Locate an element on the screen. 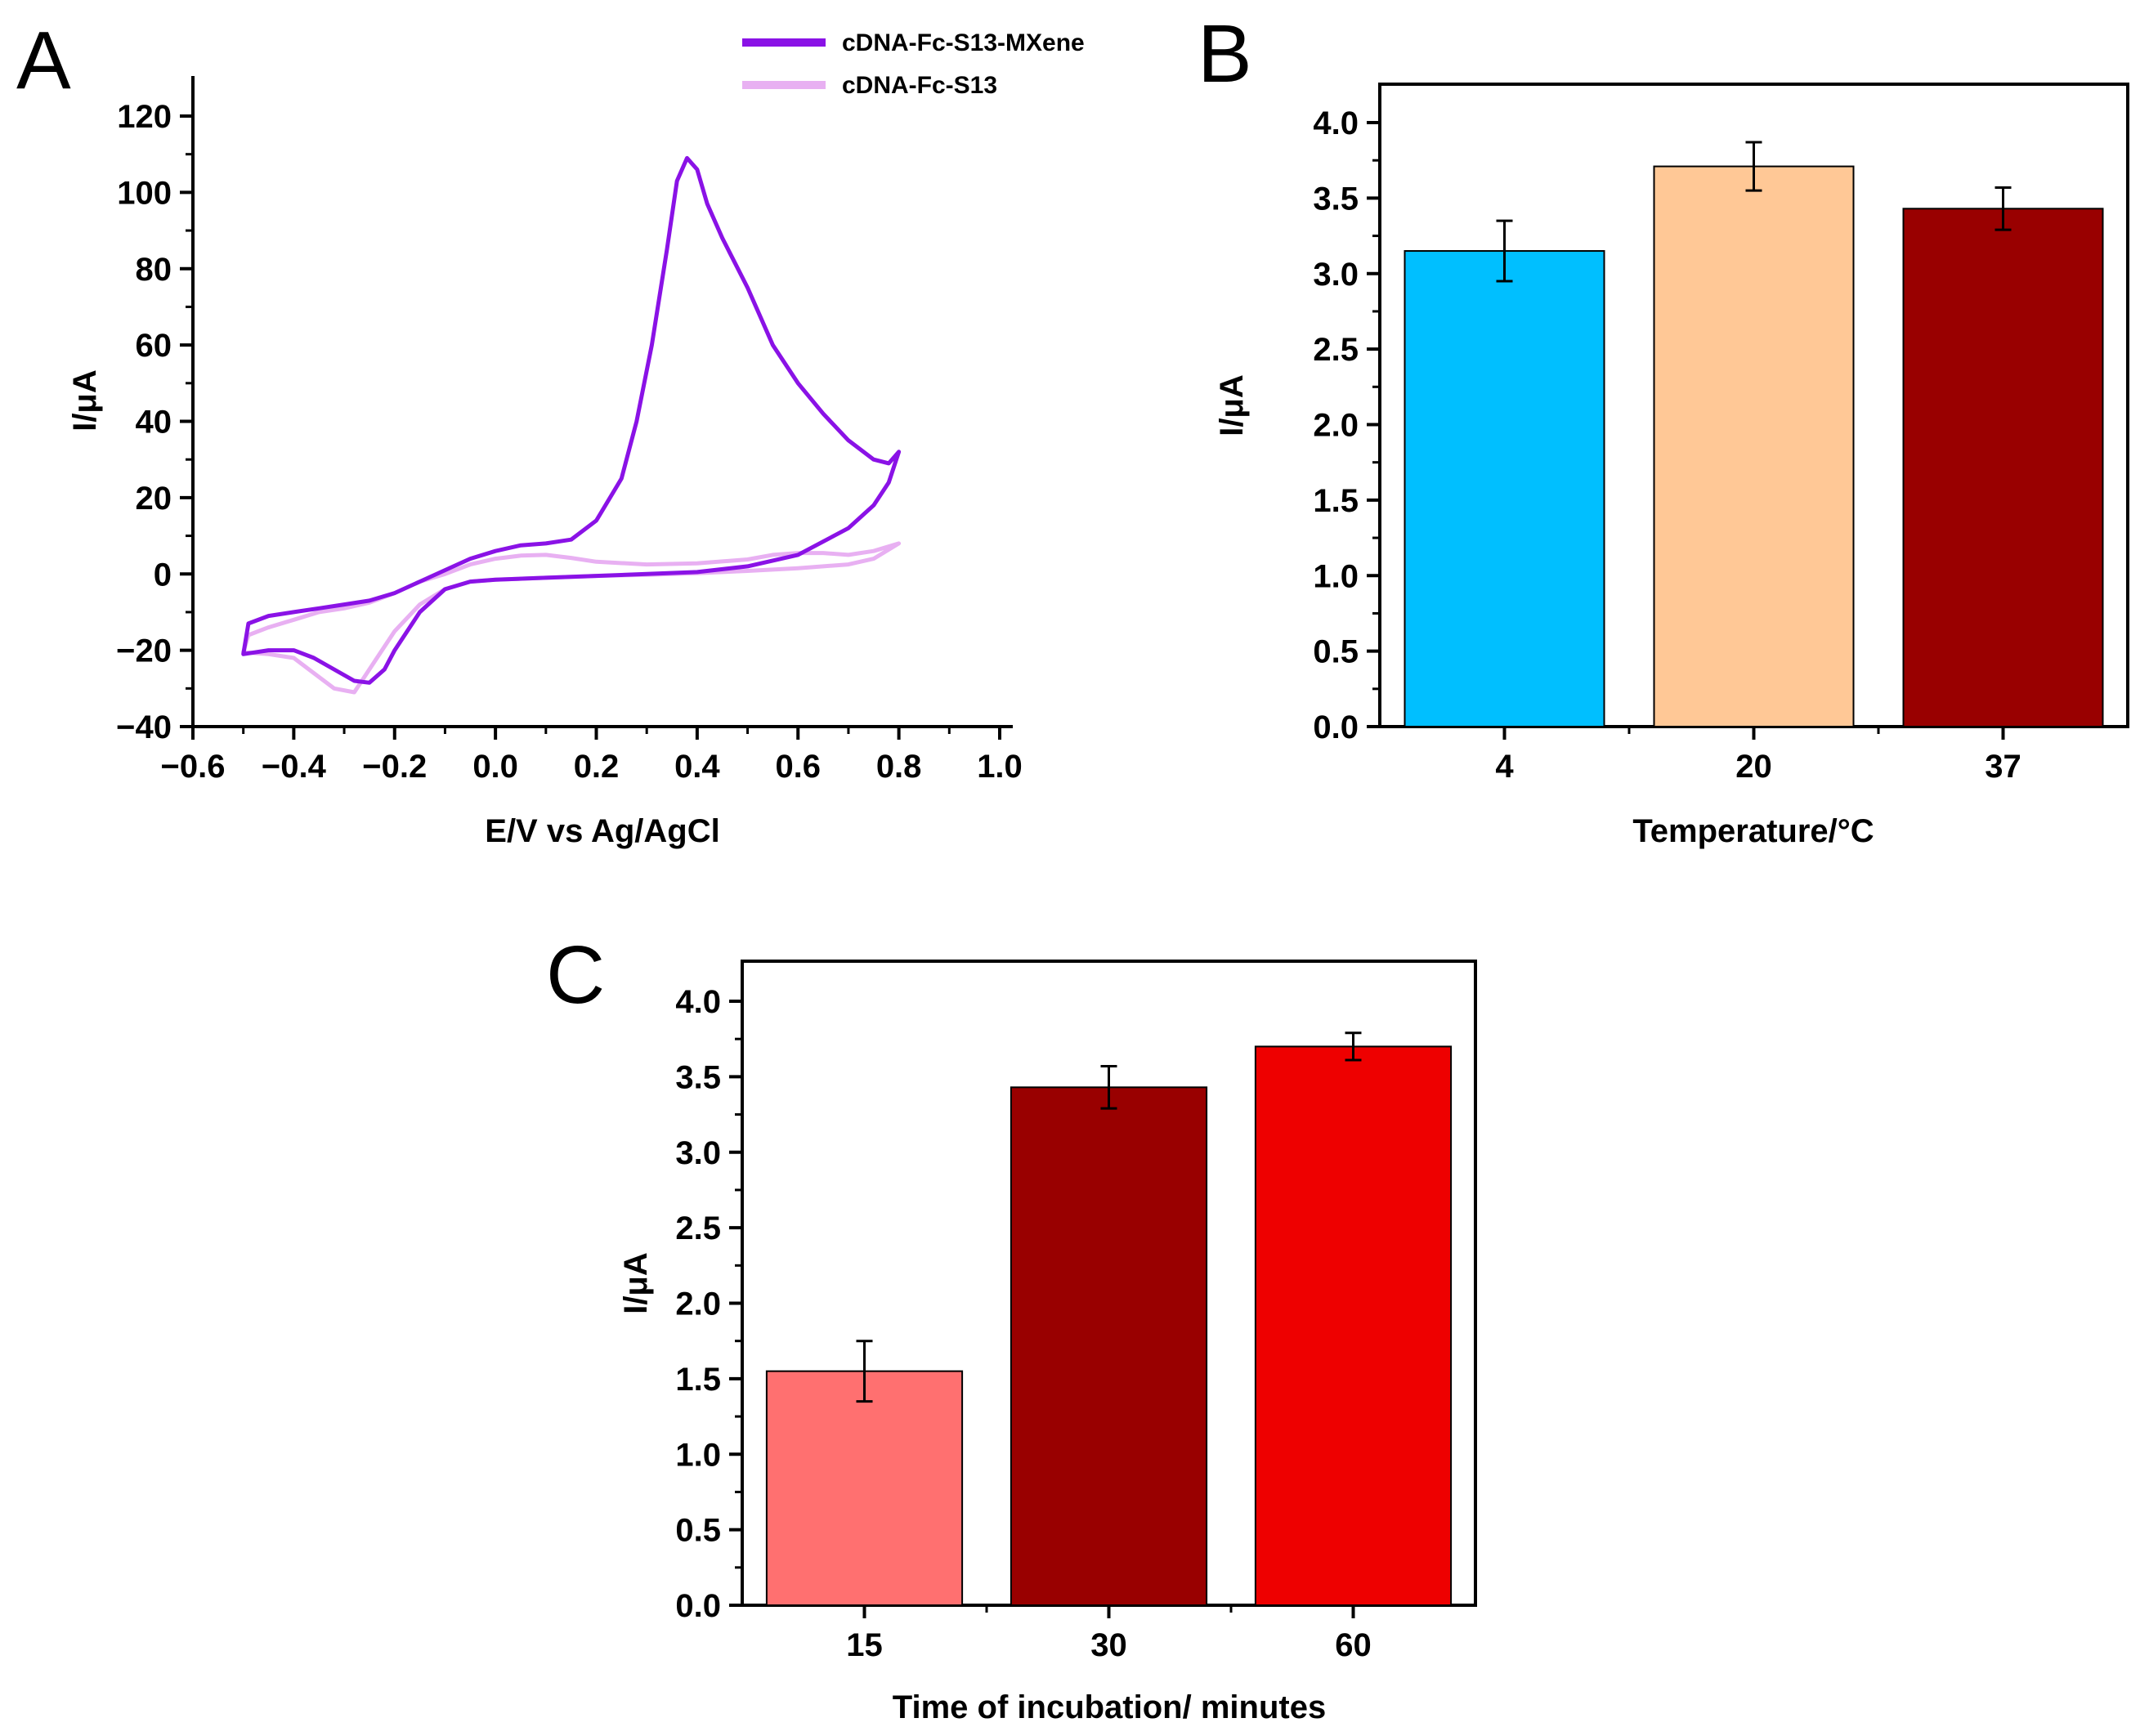 Image resolution: width=2149 pixels, height=1736 pixels. panel-b-y-tick-label: 4.0 is located at coordinates (1336, 123).